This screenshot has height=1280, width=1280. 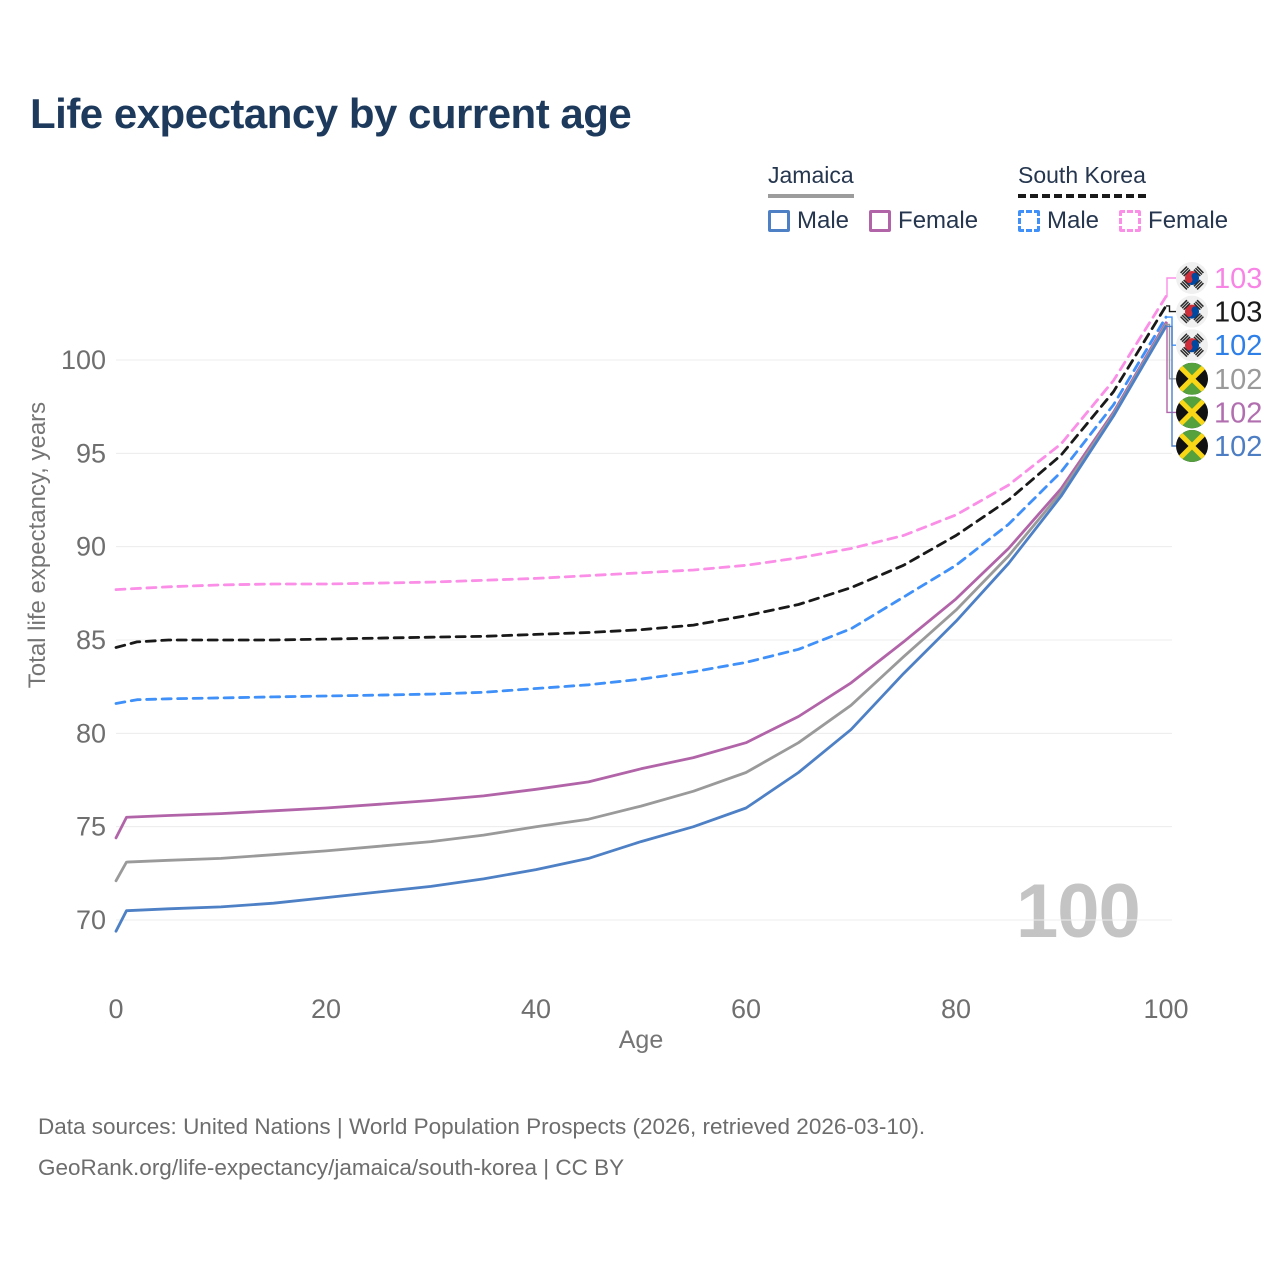 I want to click on legend-label-jamaica-female: Female, so click(x=938, y=220).